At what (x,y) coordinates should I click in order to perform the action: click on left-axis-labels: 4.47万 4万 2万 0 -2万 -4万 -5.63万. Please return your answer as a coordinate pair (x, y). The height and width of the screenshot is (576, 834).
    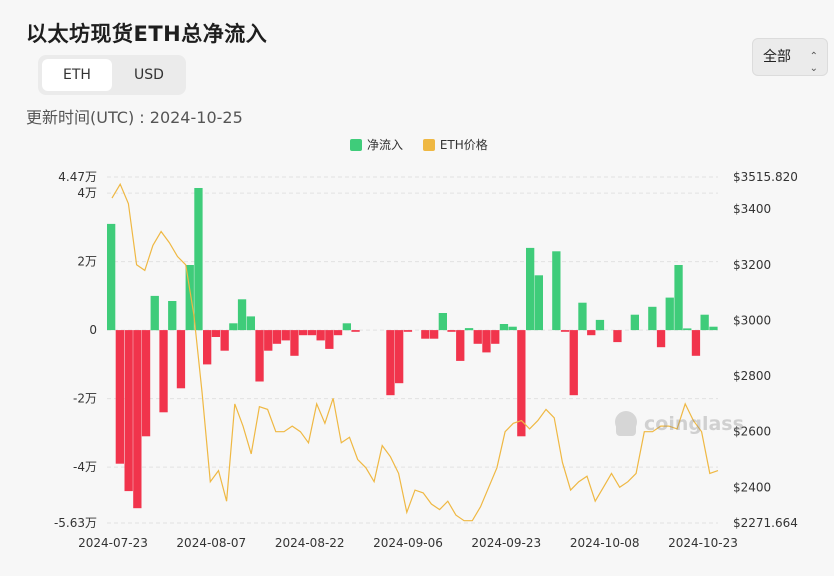
    Looking at the image, I should click on (75, 350).